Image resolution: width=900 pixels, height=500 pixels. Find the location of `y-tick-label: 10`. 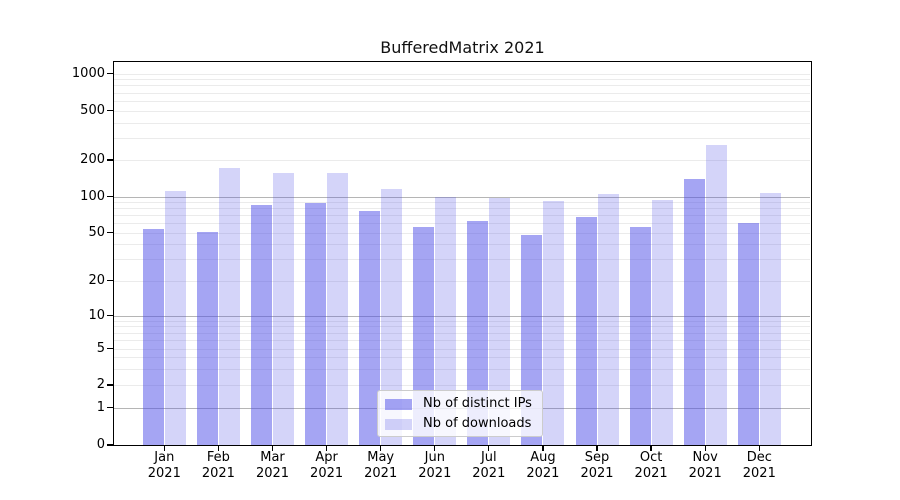

y-tick-label: 10 is located at coordinates (96, 315).